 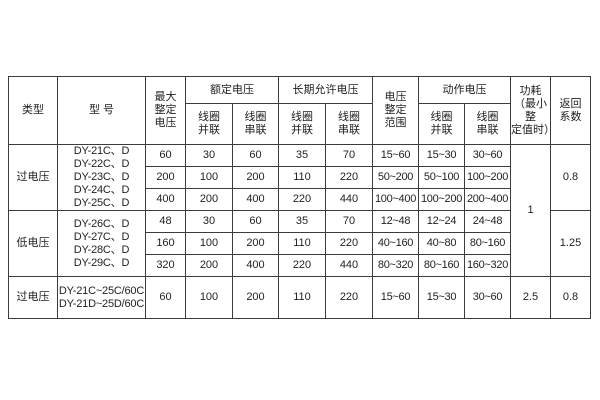 I want to click on group1-type: 过电压, so click(x=33, y=177).